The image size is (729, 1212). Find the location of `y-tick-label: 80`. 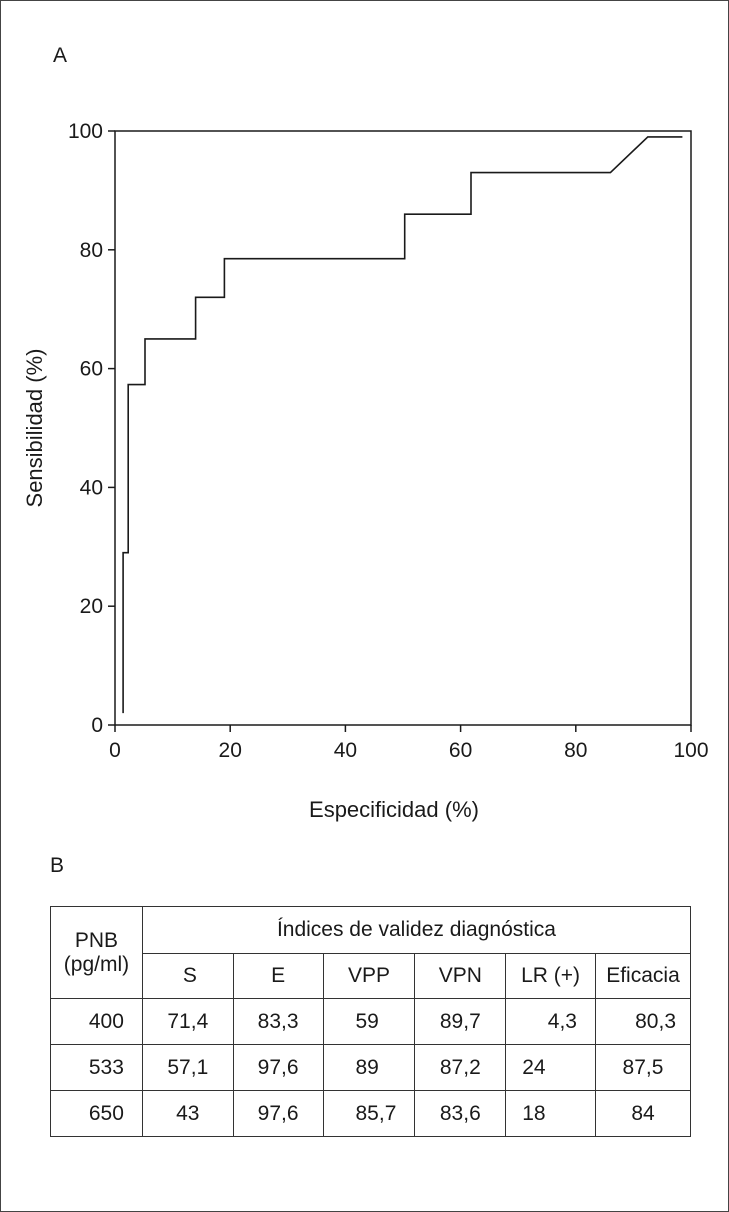

y-tick-label: 80 is located at coordinates (91, 250).